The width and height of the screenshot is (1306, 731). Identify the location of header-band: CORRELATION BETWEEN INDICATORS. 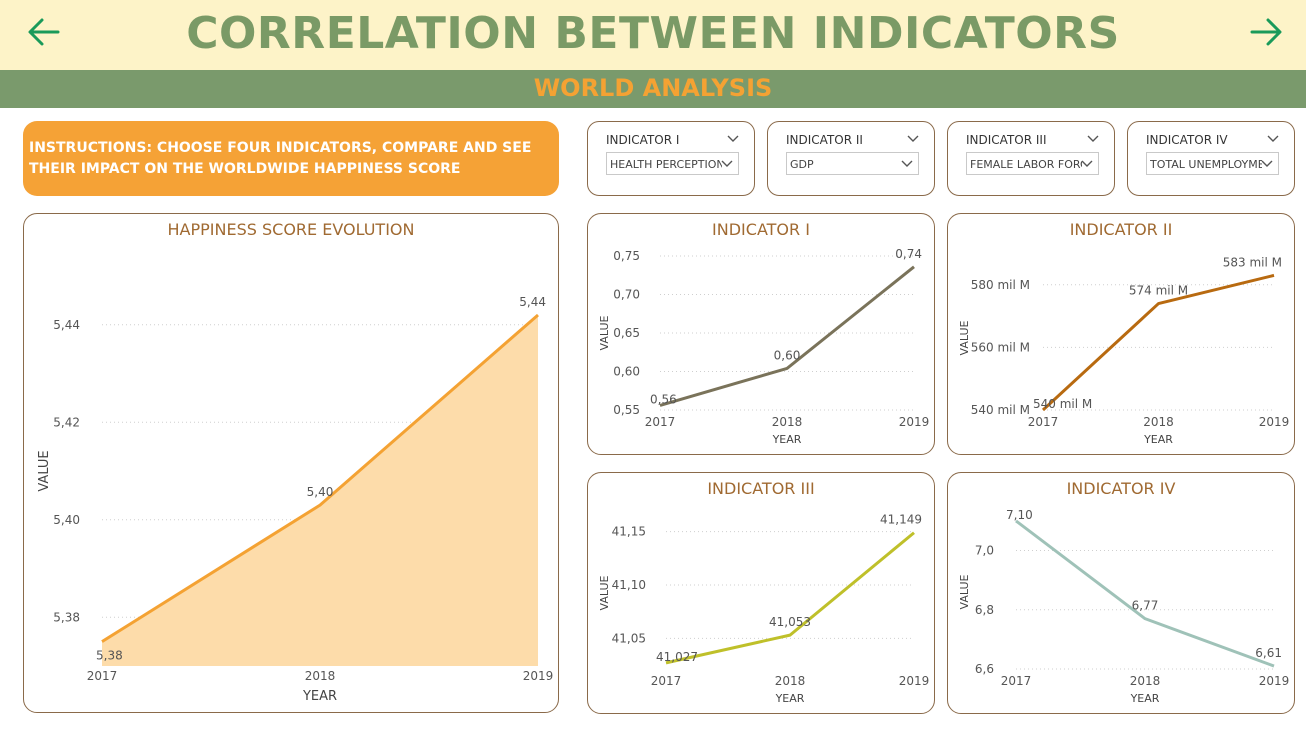
(653, 35).